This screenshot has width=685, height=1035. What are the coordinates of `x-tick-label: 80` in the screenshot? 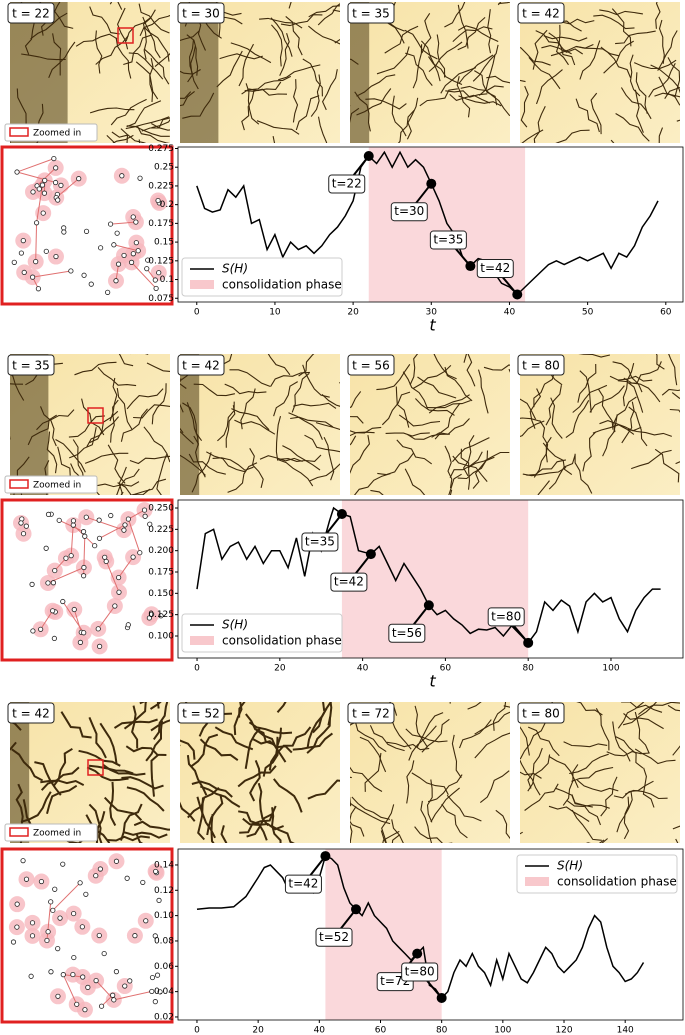 It's located at (442, 1030).